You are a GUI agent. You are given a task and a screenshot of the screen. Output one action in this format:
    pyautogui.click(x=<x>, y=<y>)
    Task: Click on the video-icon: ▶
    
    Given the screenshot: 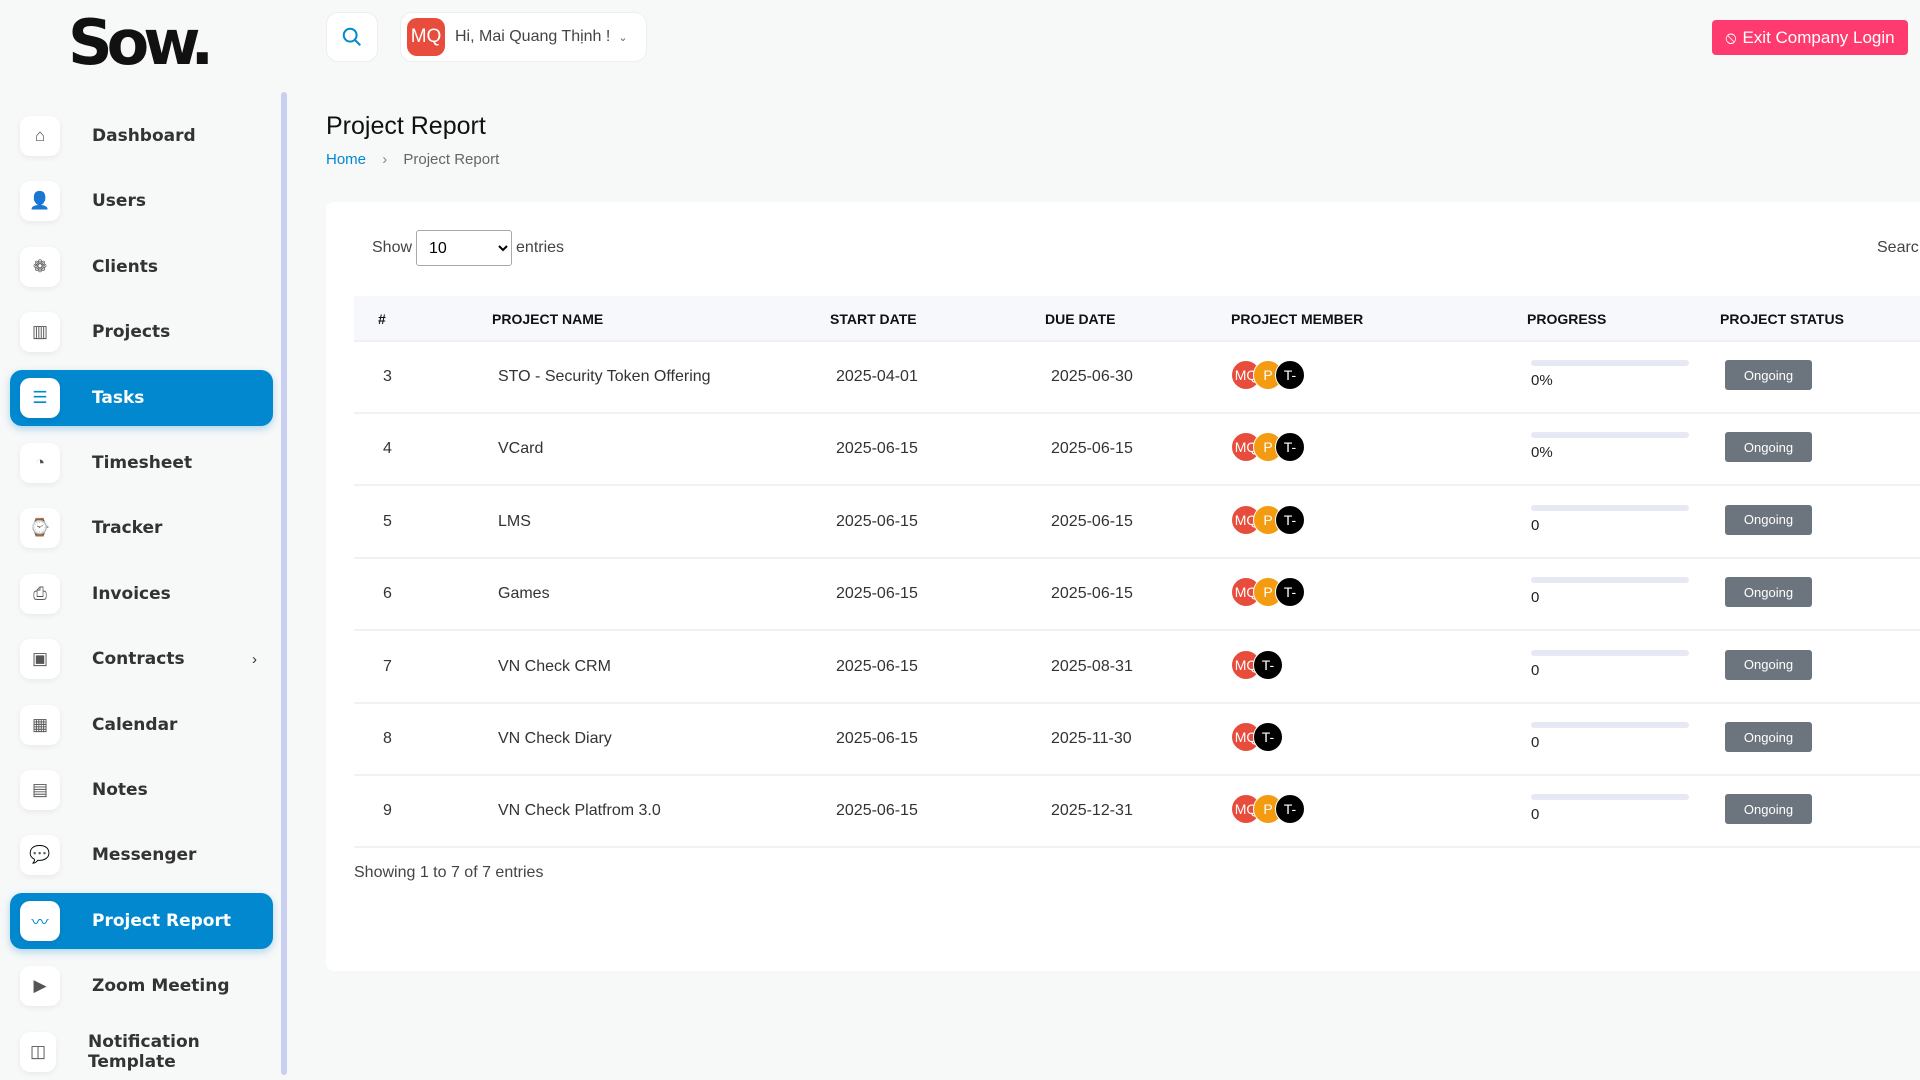 What is the action you would take?
    pyautogui.click(x=40, y=986)
    